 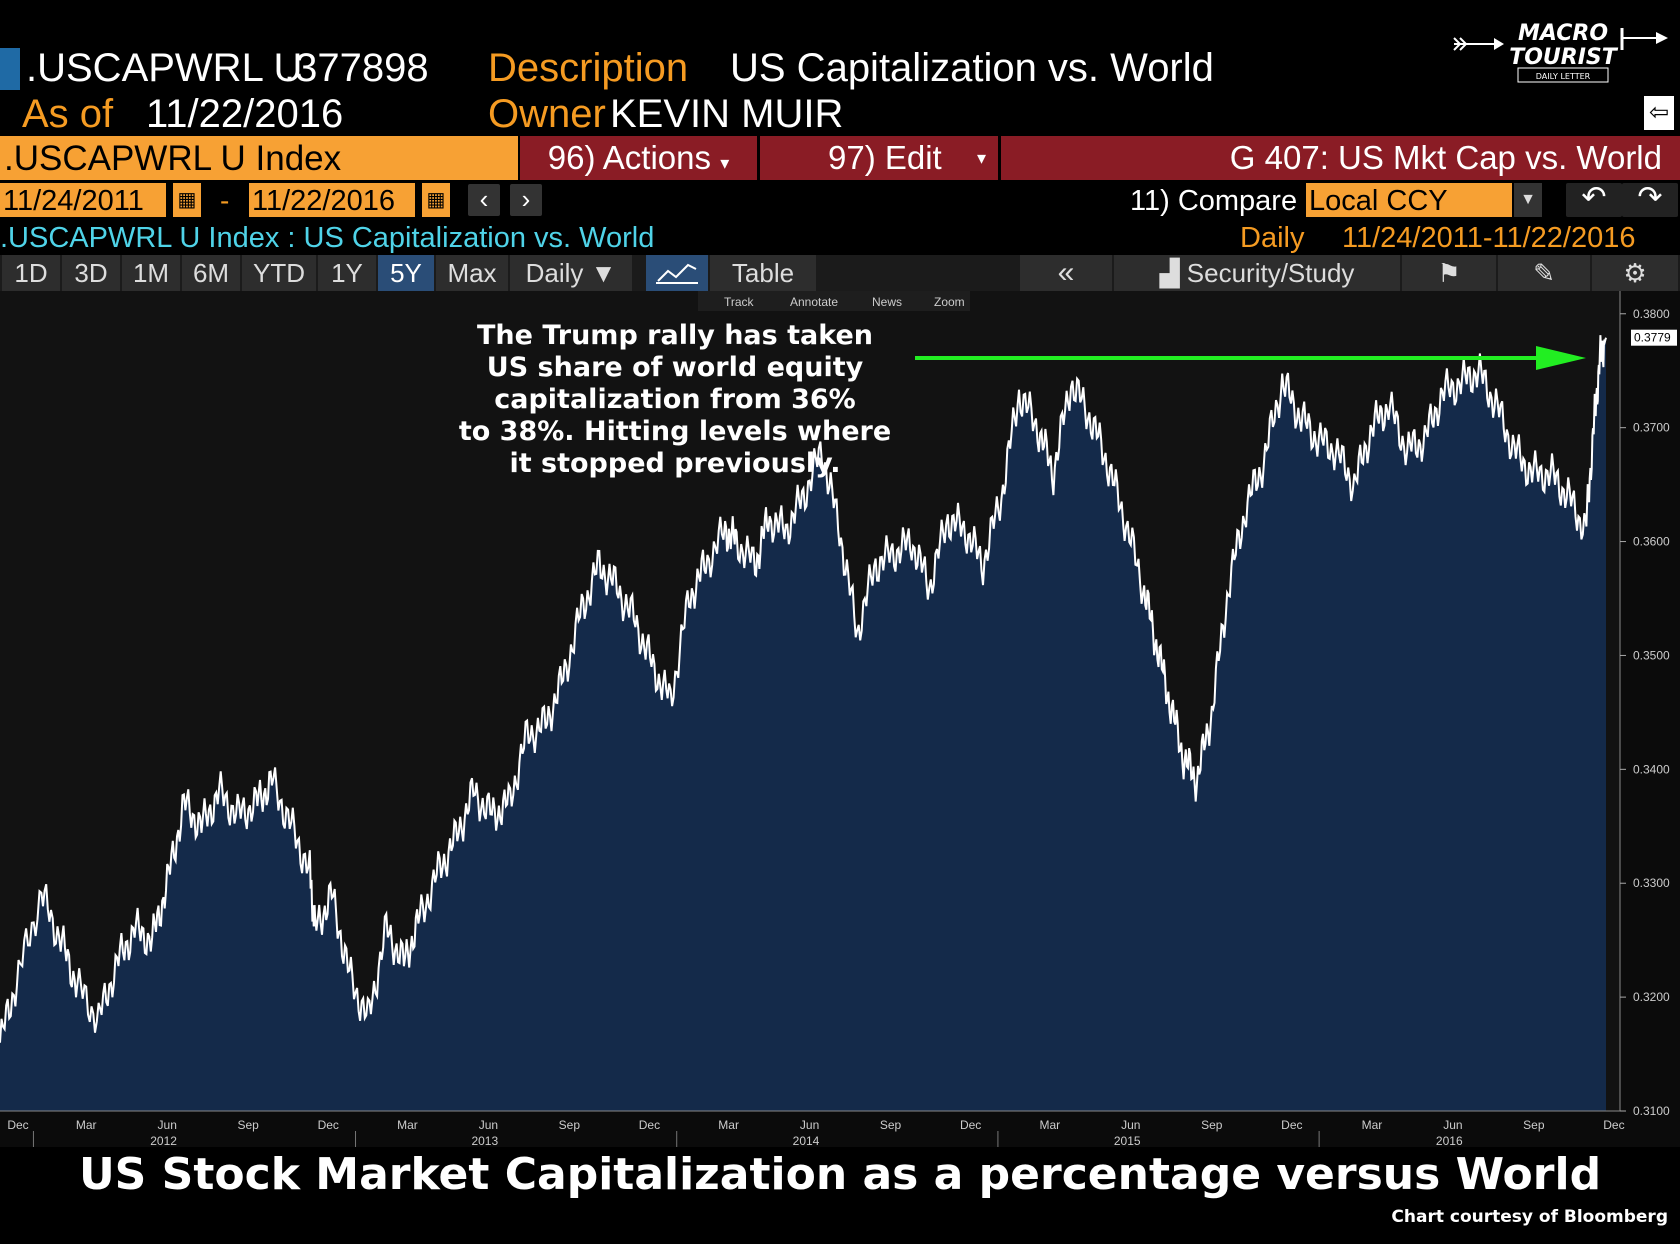 What do you see at coordinates (1635, 273) in the screenshot?
I see `settings-gear-icon: ⚙` at bounding box center [1635, 273].